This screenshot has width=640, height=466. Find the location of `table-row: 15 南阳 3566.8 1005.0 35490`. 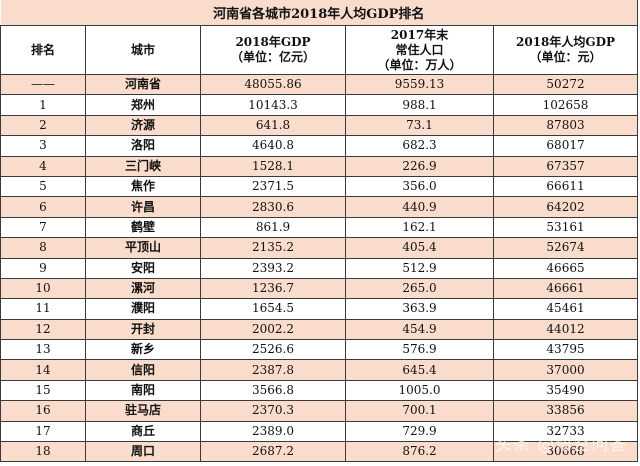

table-row: 15 南阳 3566.8 1005.0 35490 is located at coordinates (319, 390).